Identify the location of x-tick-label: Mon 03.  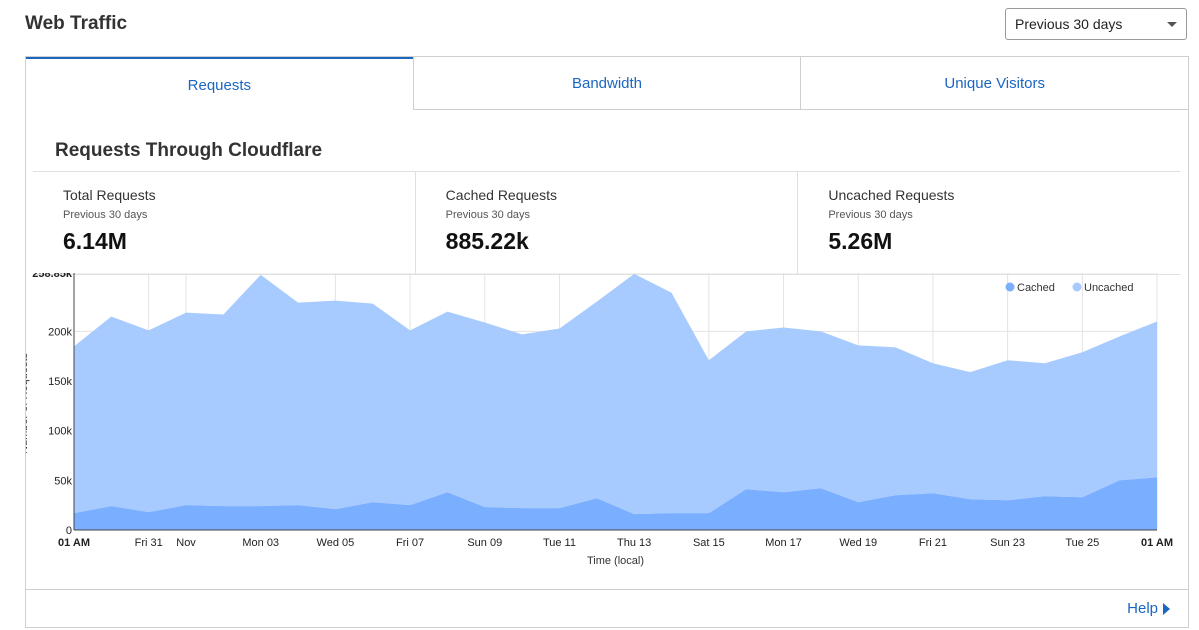
(260, 543).